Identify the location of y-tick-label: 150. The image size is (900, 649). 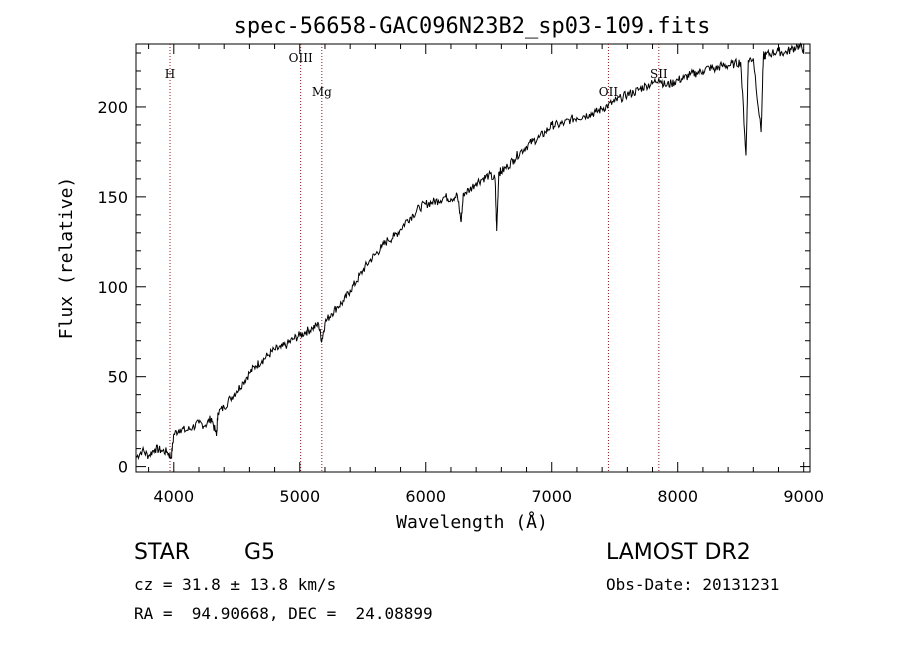
(112, 197).